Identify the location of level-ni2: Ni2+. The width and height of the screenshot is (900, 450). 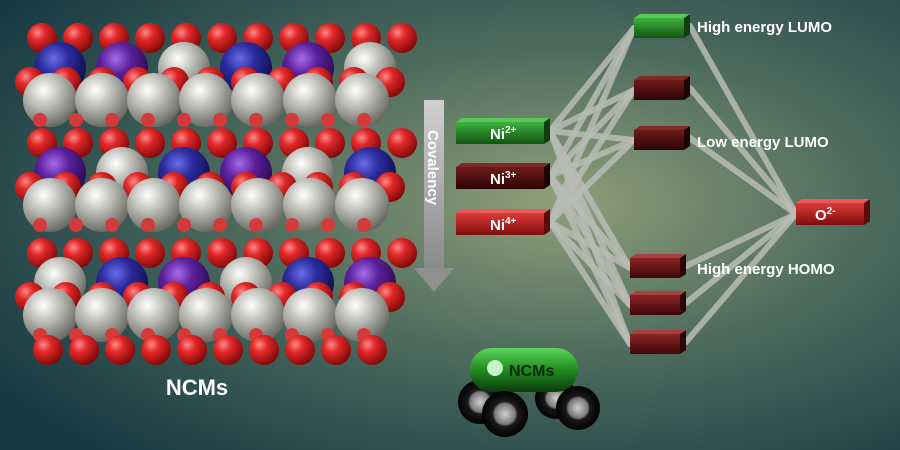
(503, 131).